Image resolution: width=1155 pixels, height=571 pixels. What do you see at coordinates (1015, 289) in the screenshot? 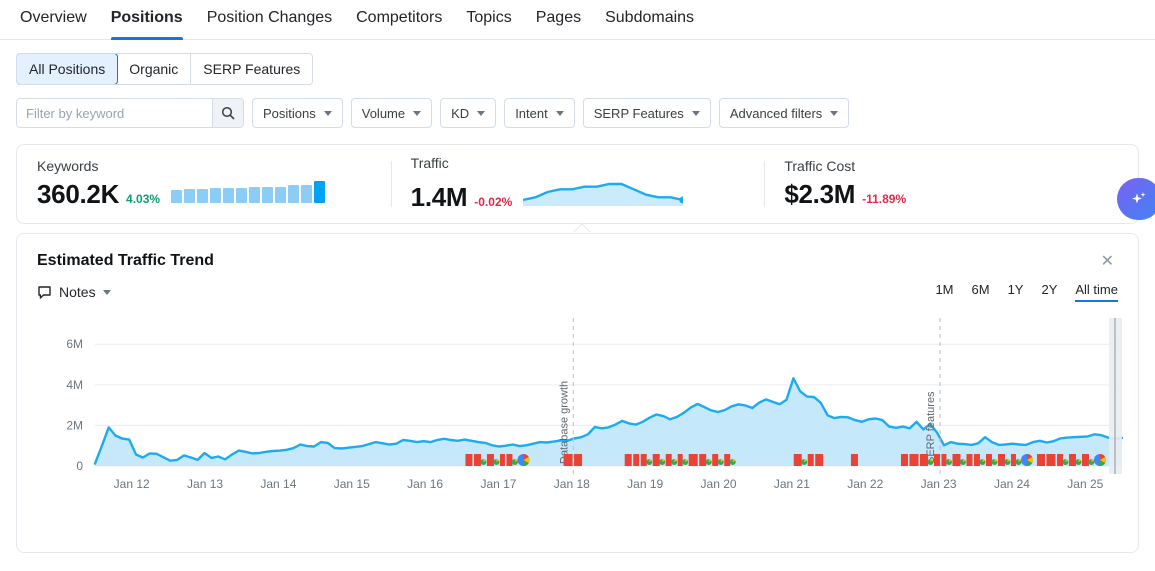
I see `range-1y: 1Y` at bounding box center [1015, 289].